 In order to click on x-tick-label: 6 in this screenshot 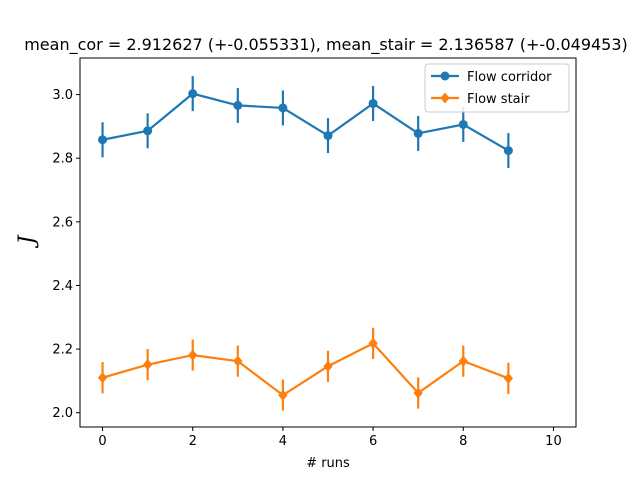, I will do `click(373, 441)`.